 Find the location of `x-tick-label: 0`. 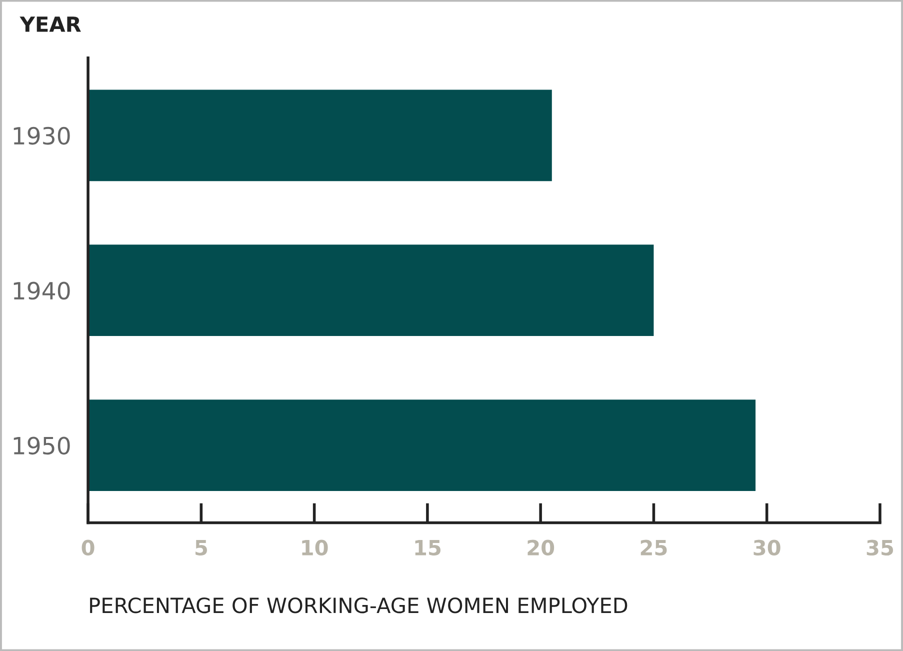

x-tick-label: 0 is located at coordinates (88, 548).